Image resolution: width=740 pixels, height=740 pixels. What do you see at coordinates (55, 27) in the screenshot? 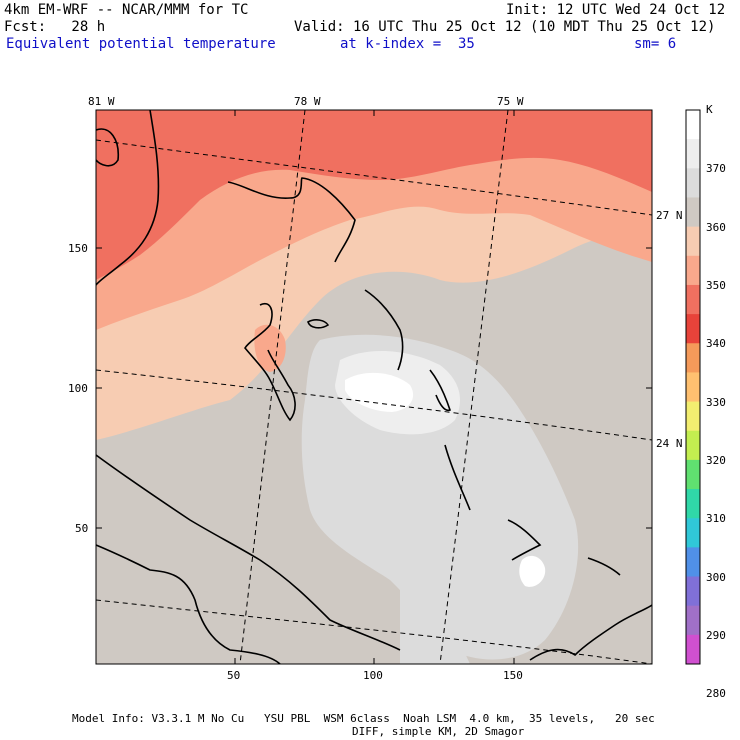
I see `forecast-hour: Fcst: 28 h` at bounding box center [55, 27].